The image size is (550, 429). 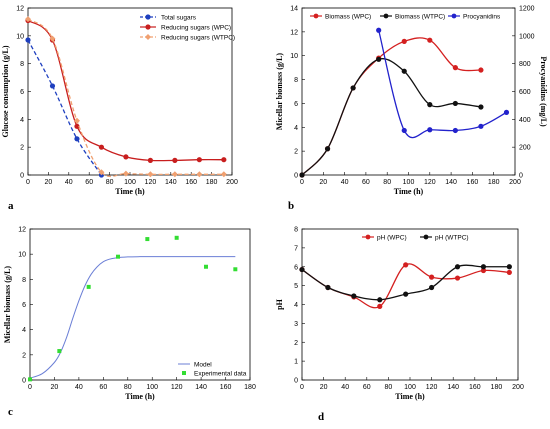 What do you see at coordinates (5, 91) in the screenshot?
I see `y-axis-label: Glucose consumption (g/L)` at bounding box center [5, 91].